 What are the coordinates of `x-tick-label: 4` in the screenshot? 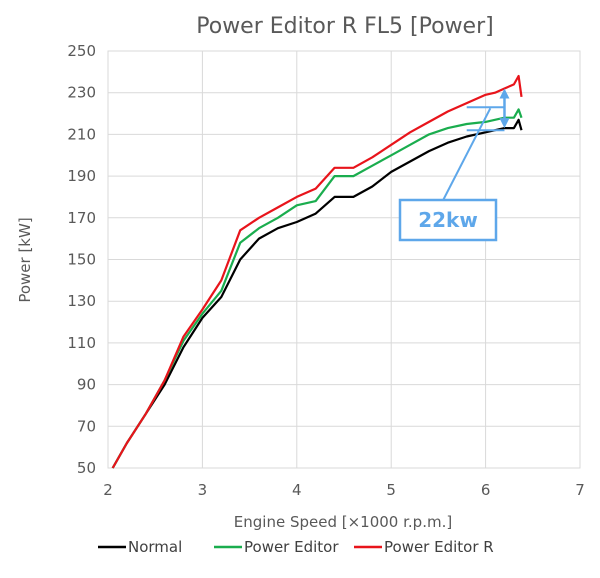 It's located at (297, 490).